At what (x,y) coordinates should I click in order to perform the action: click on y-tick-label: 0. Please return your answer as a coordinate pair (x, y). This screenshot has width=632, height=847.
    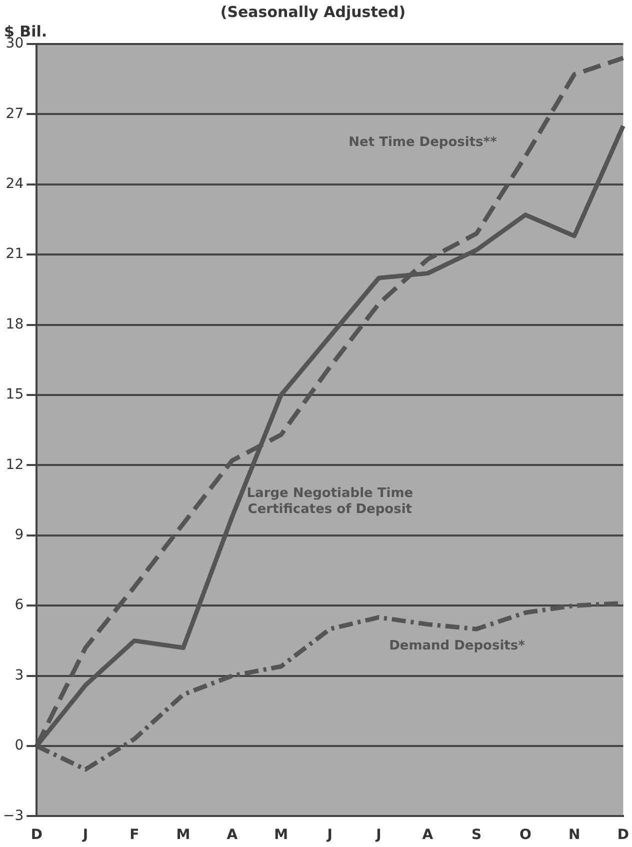
    Looking at the image, I should click on (19, 746).